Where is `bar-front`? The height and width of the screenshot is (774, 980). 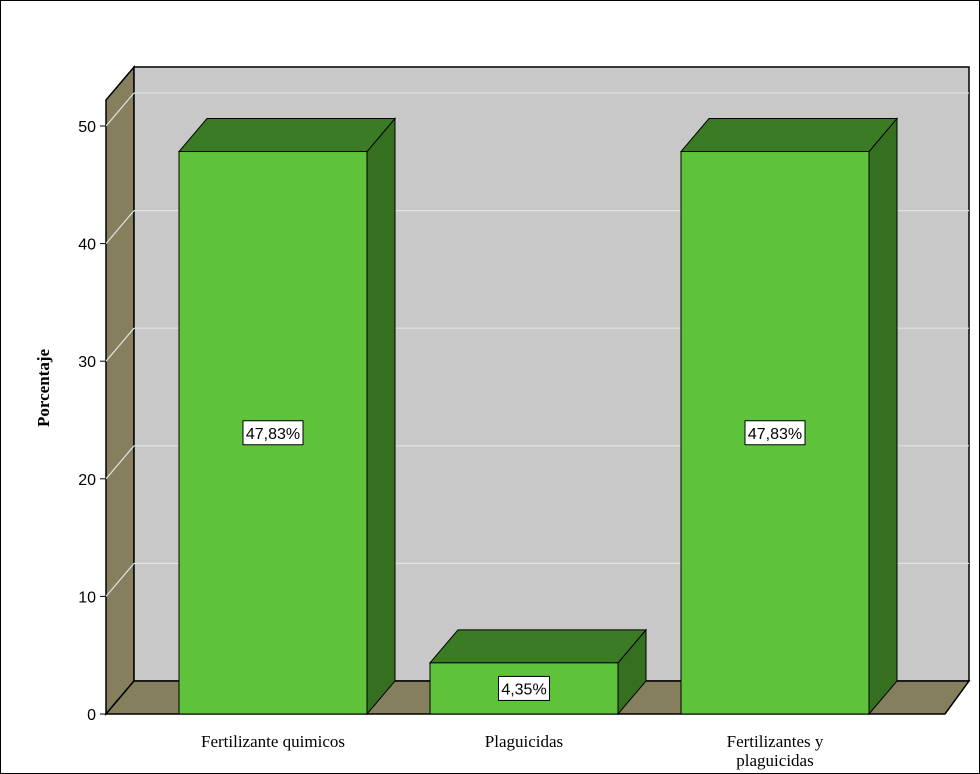 bar-front is located at coordinates (775, 433).